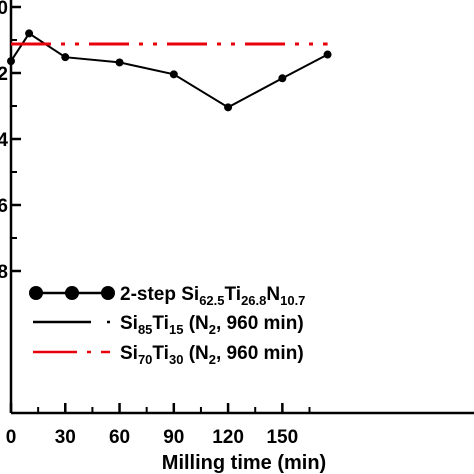  Describe the element at coordinates (173, 437) in the screenshot. I see `x-tick-label: 90` at that location.